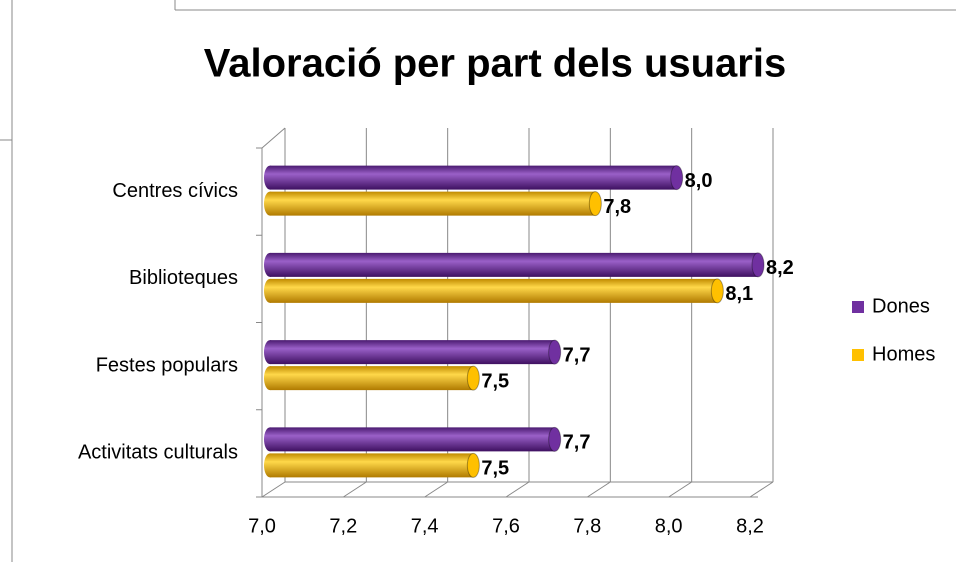  What do you see at coordinates (699, 181) in the screenshot?
I see `data-label: 8,0` at bounding box center [699, 181].